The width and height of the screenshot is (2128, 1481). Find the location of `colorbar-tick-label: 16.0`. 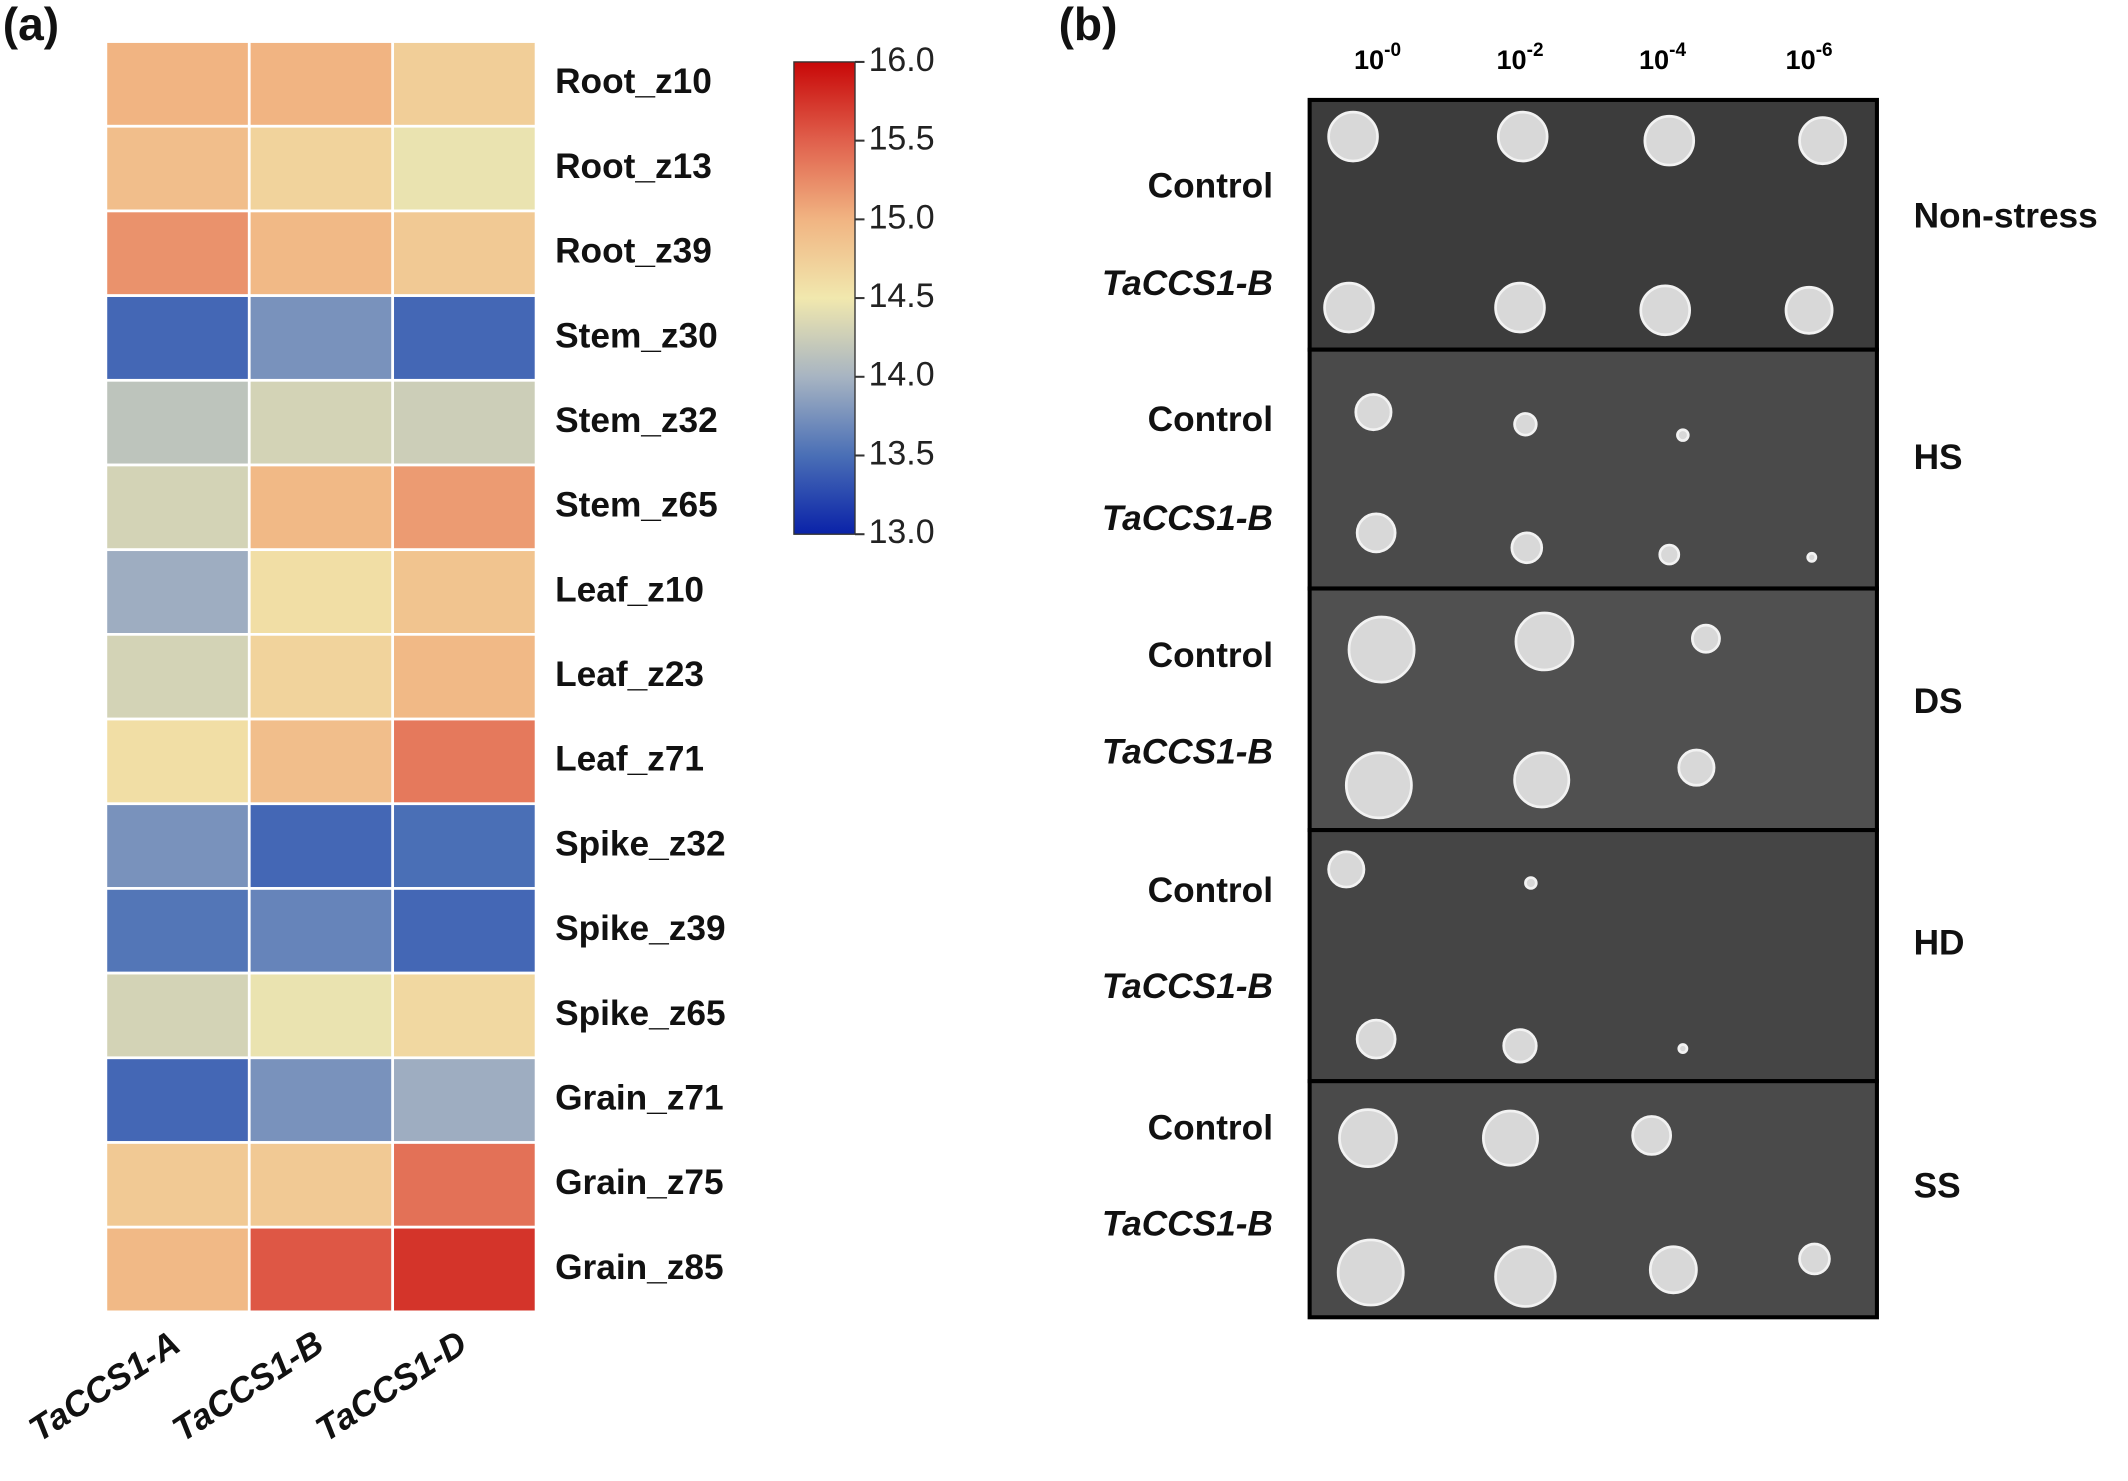

colorbar-tick-label: 16.0 is located at coordinates (902, 60).